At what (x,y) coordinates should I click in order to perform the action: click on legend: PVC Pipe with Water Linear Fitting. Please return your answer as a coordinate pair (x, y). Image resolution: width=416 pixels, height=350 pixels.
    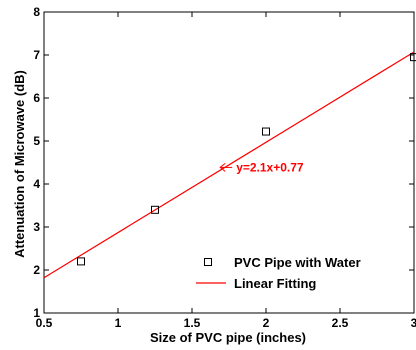
    Looking at the image, I should click on (278, 273).